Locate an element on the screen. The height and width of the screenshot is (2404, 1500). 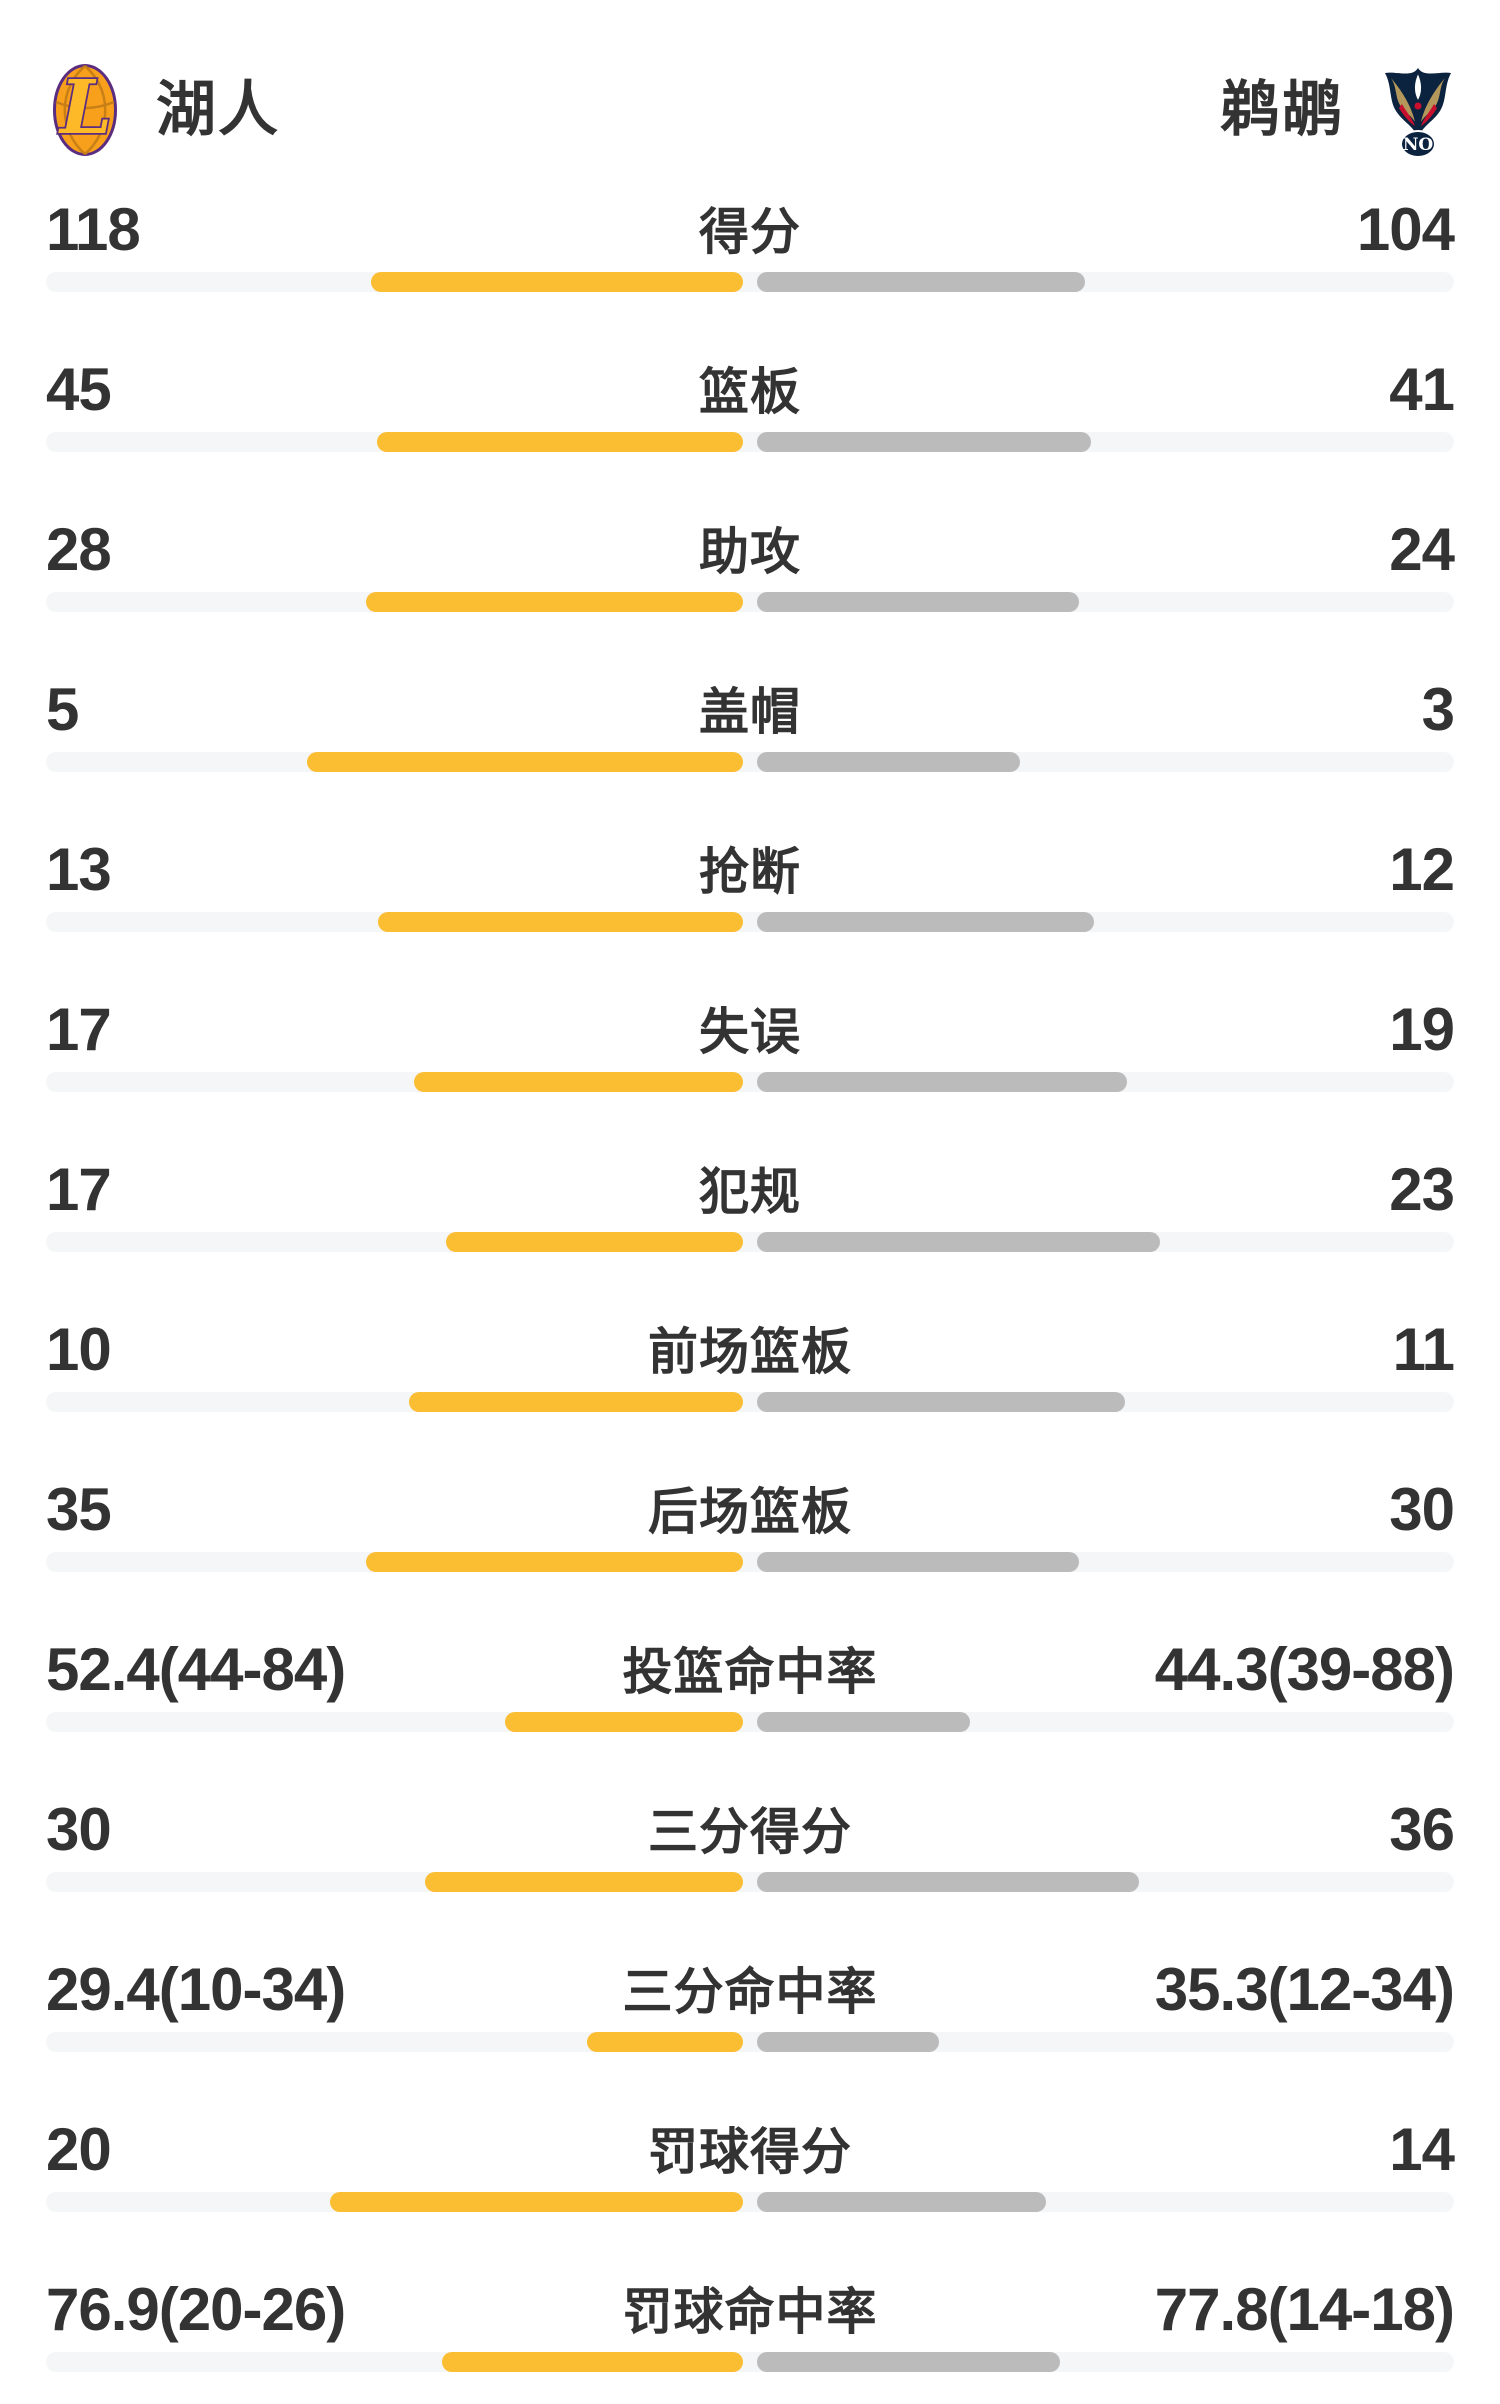
stat-row: 13 抢断 12 is located at coordinates (750, 884).